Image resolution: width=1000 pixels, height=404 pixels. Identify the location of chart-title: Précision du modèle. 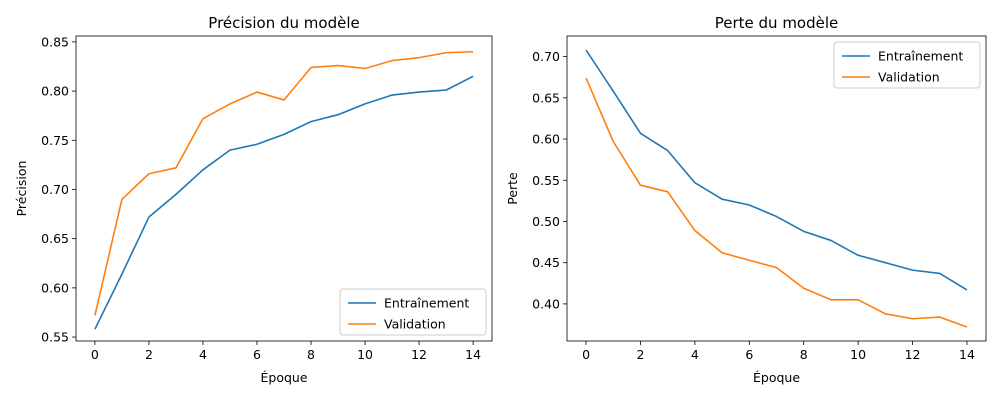
(283, 23).